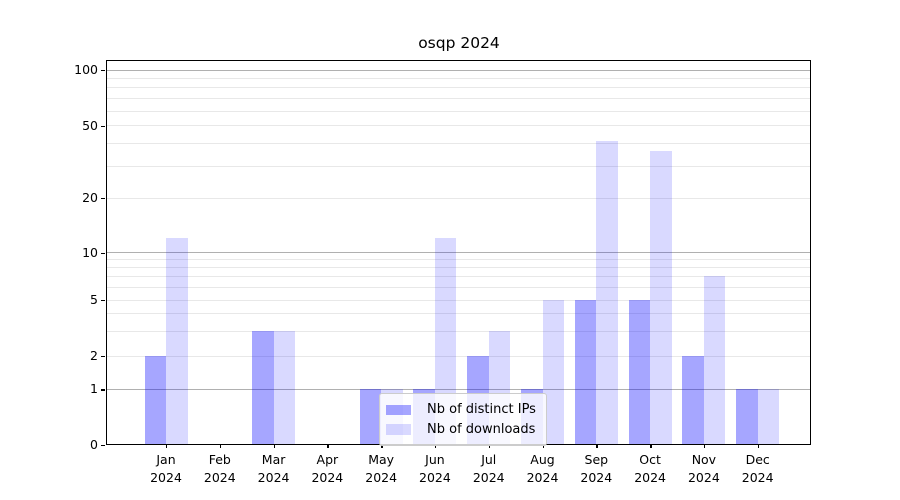 Image resolution: width=900 pixels, height=500 pixels. I want to click on x-tick-month: Jul, so click(489, 459).